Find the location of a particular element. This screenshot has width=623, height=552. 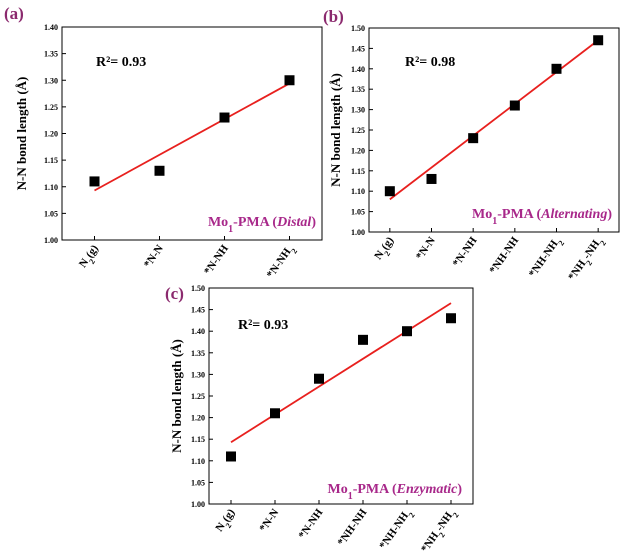

panel-label: (a) is located at coordinates (14, 13).